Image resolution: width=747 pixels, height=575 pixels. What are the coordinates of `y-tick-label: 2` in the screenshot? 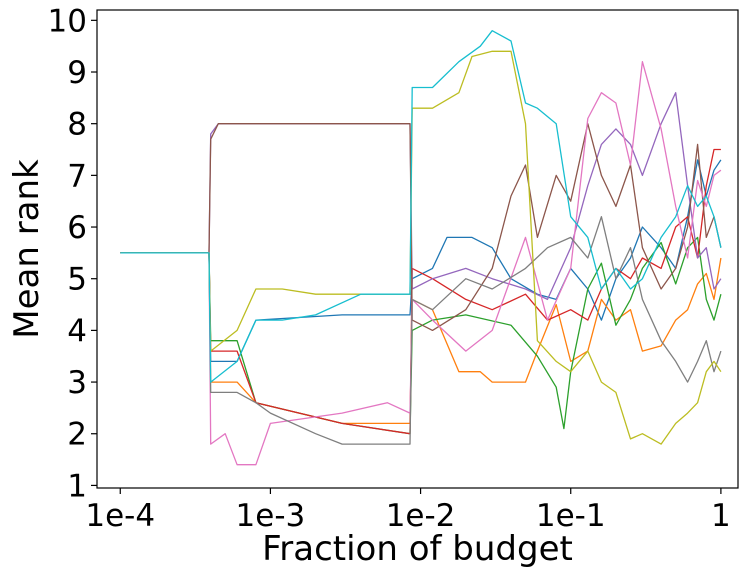 It's located at (77, 435).